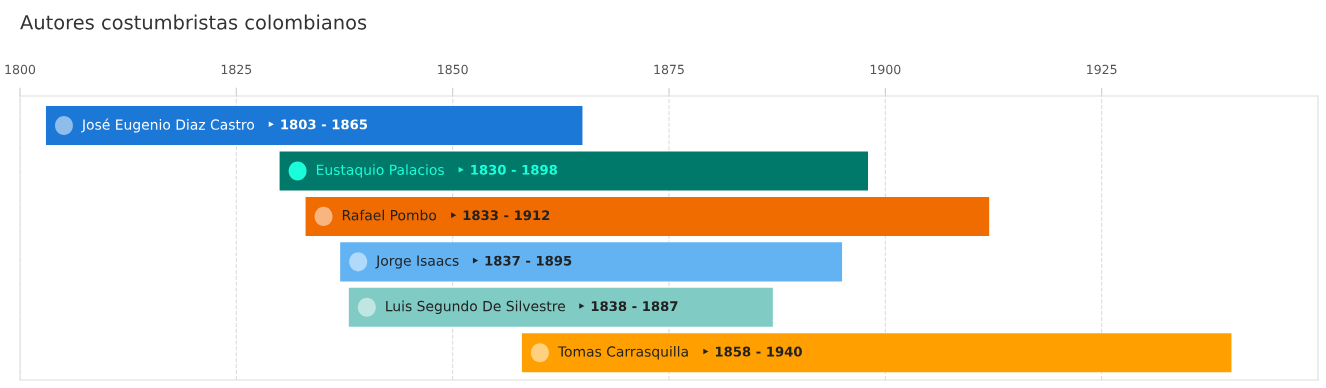  I want to click on x-tick-label: 1925, so click(1102, 69).